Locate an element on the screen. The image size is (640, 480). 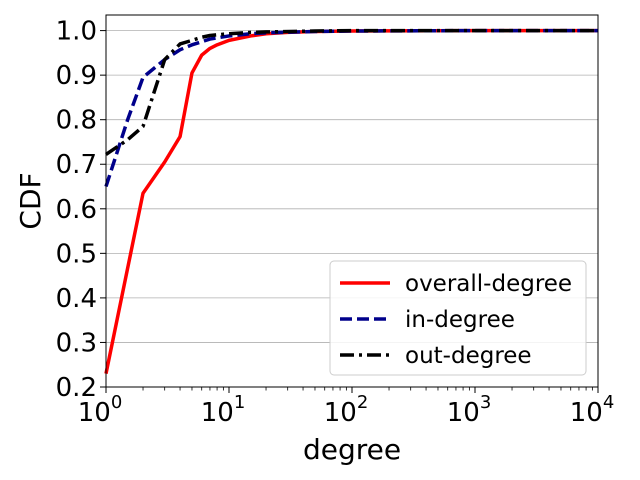
y-tick-label: 0.8 is located at coordinates (76, 121).